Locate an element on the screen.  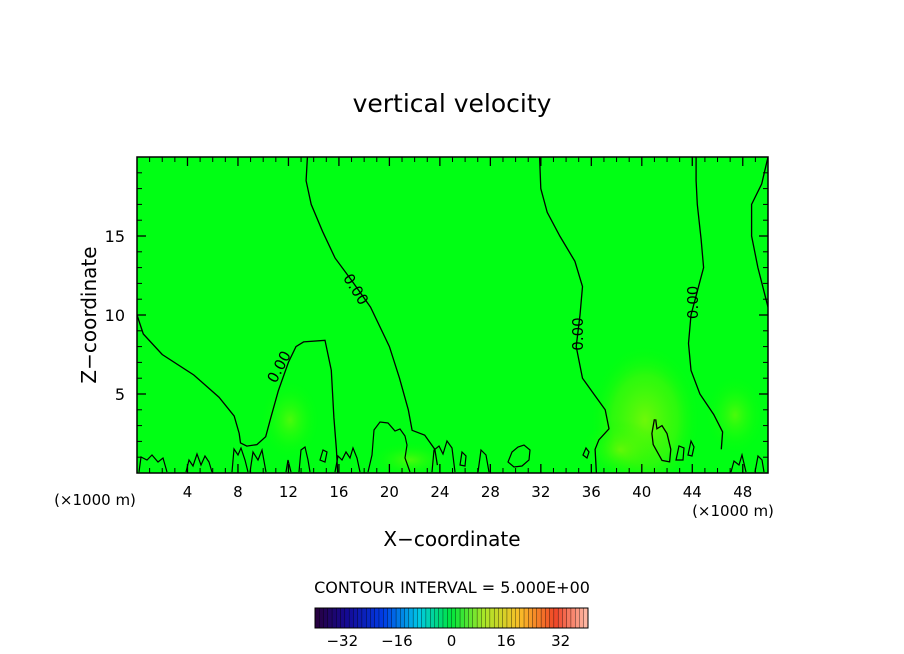
chart-title: vertical velocity is located at coordinates (452, 103).